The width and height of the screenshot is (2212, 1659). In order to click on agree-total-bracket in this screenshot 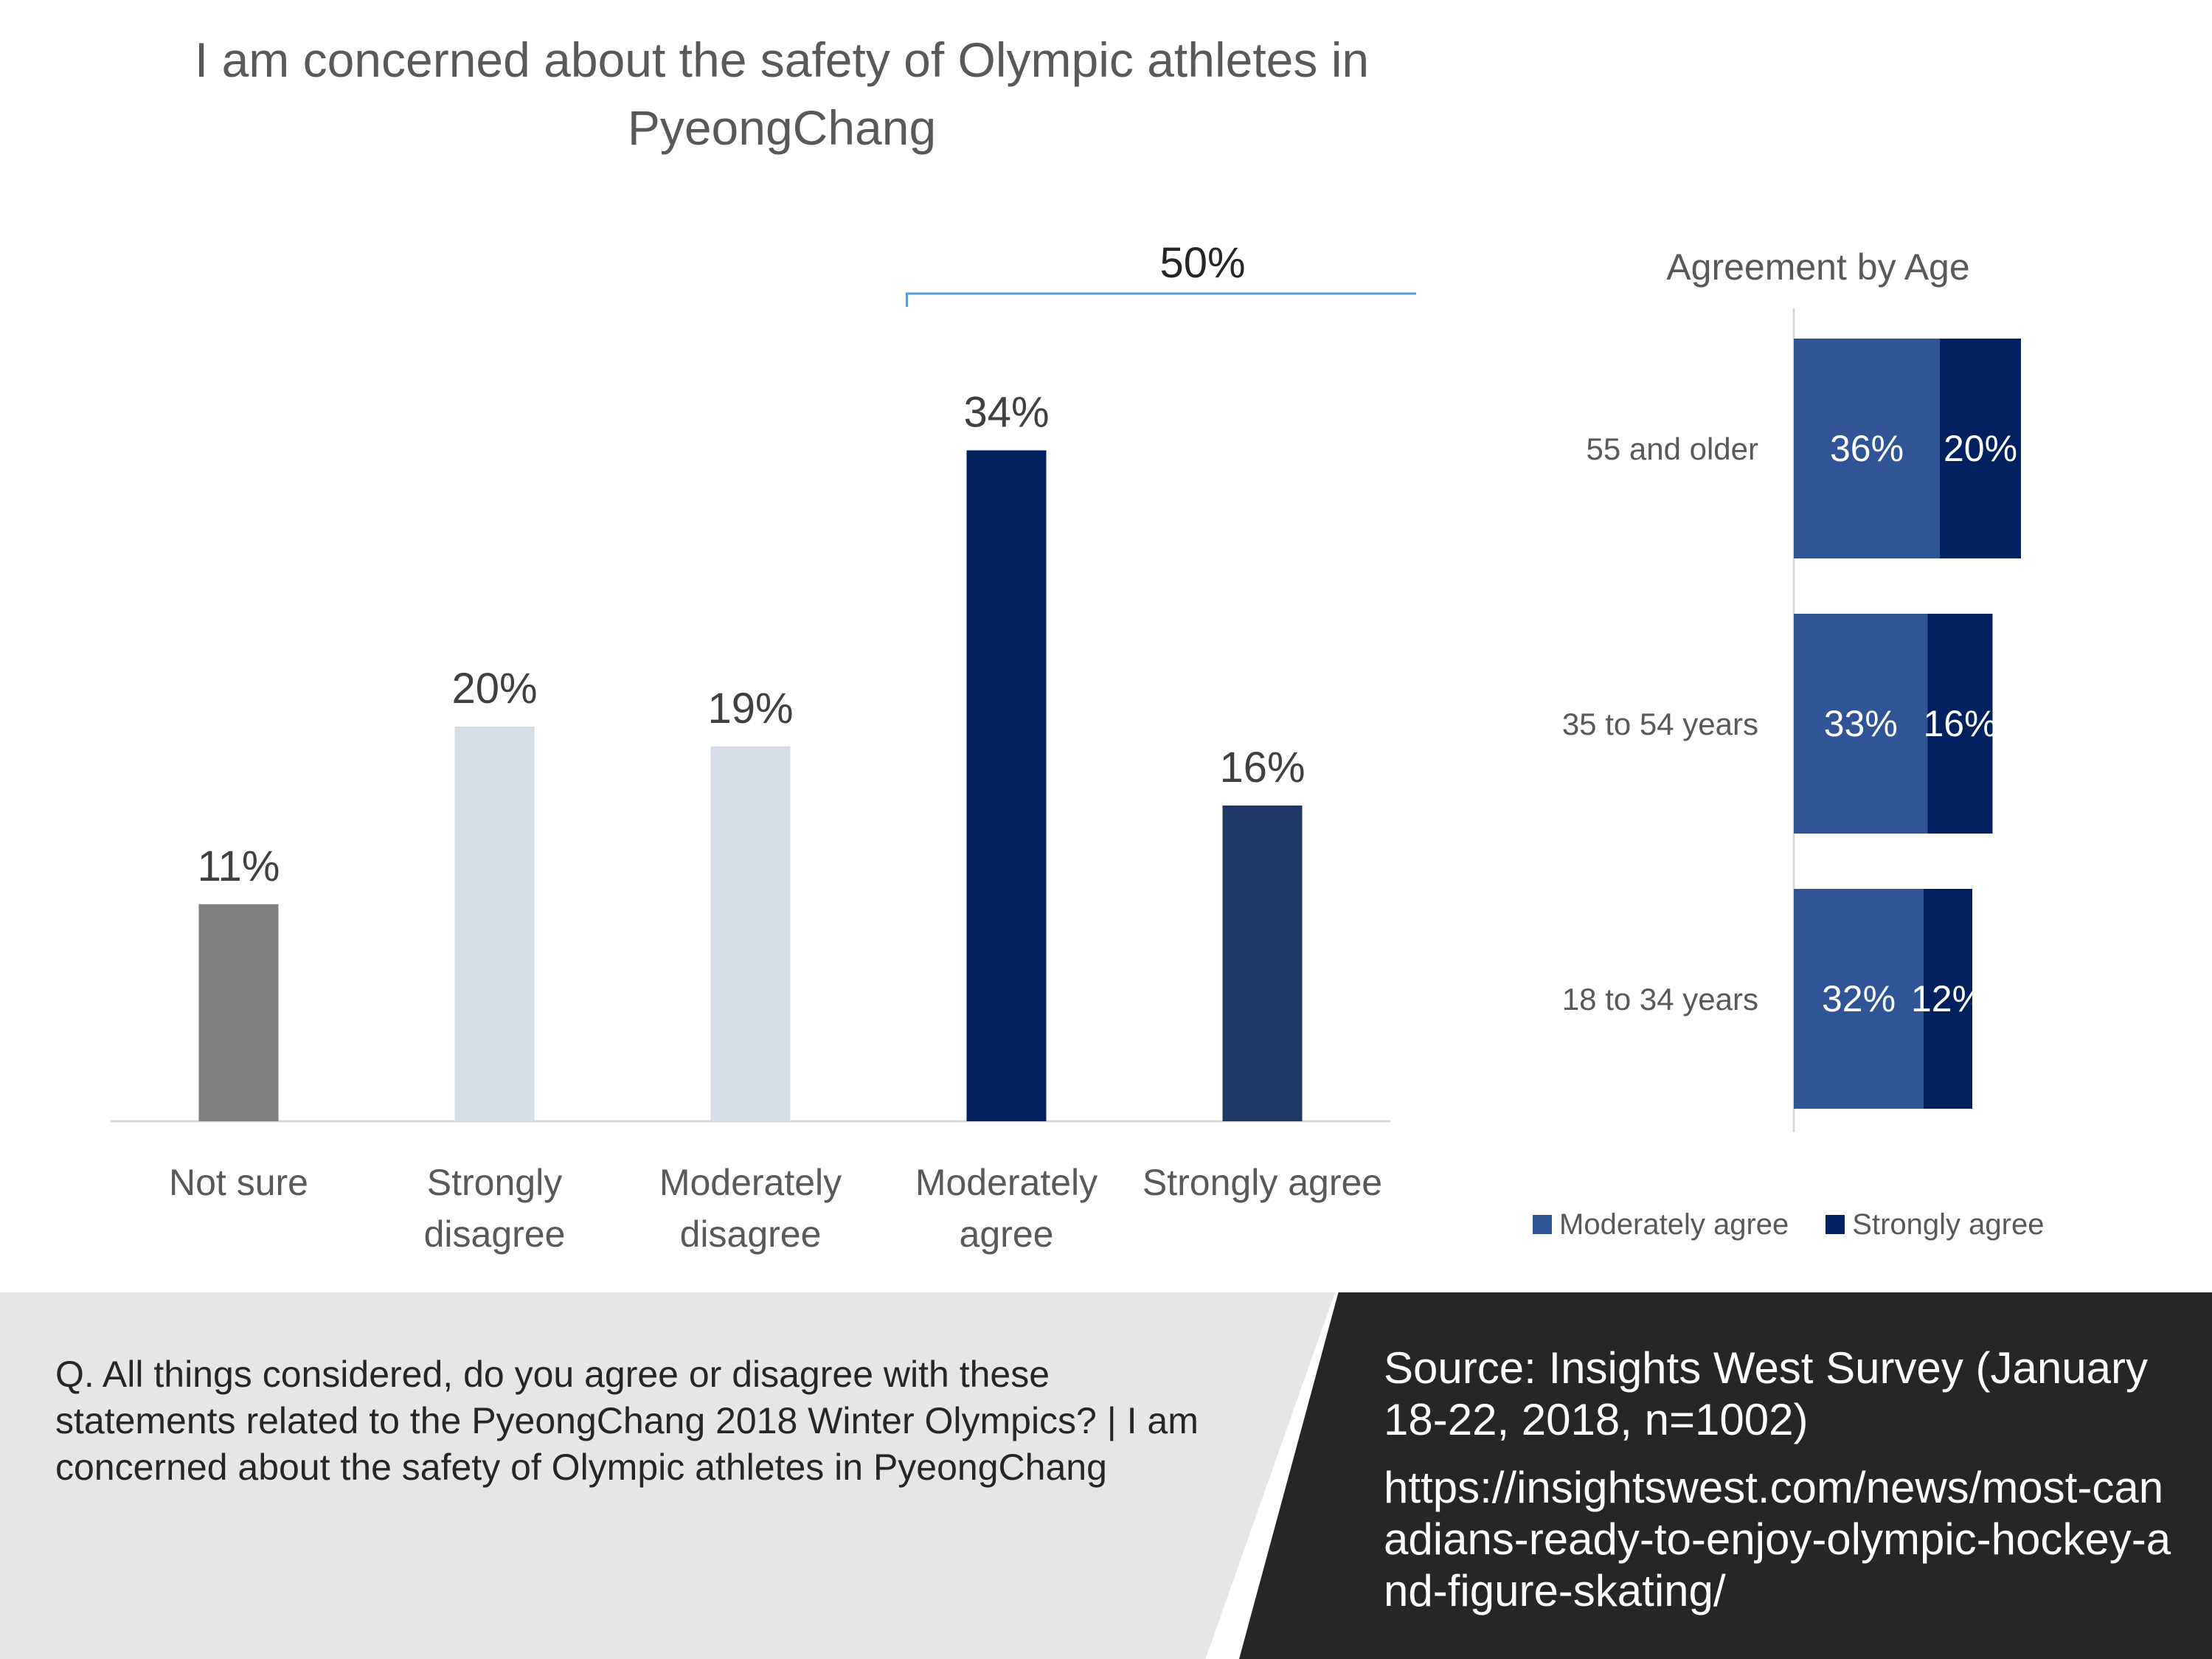, I will do `click(1161, 299)`.